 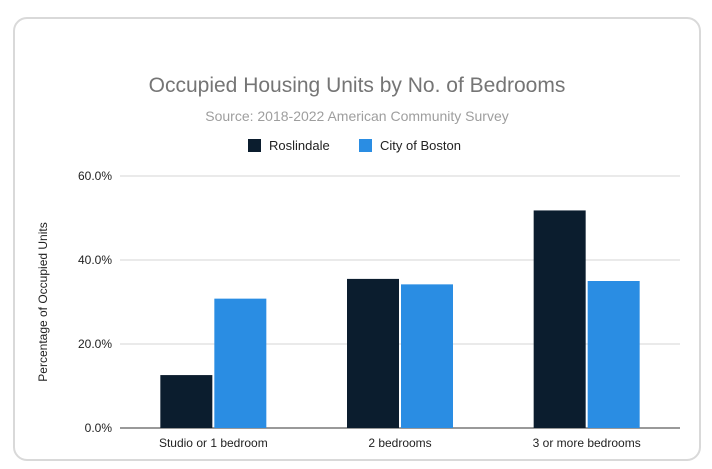 I want to click on legend-label-roslindale: Roslindale, so click(x=299, y=145).